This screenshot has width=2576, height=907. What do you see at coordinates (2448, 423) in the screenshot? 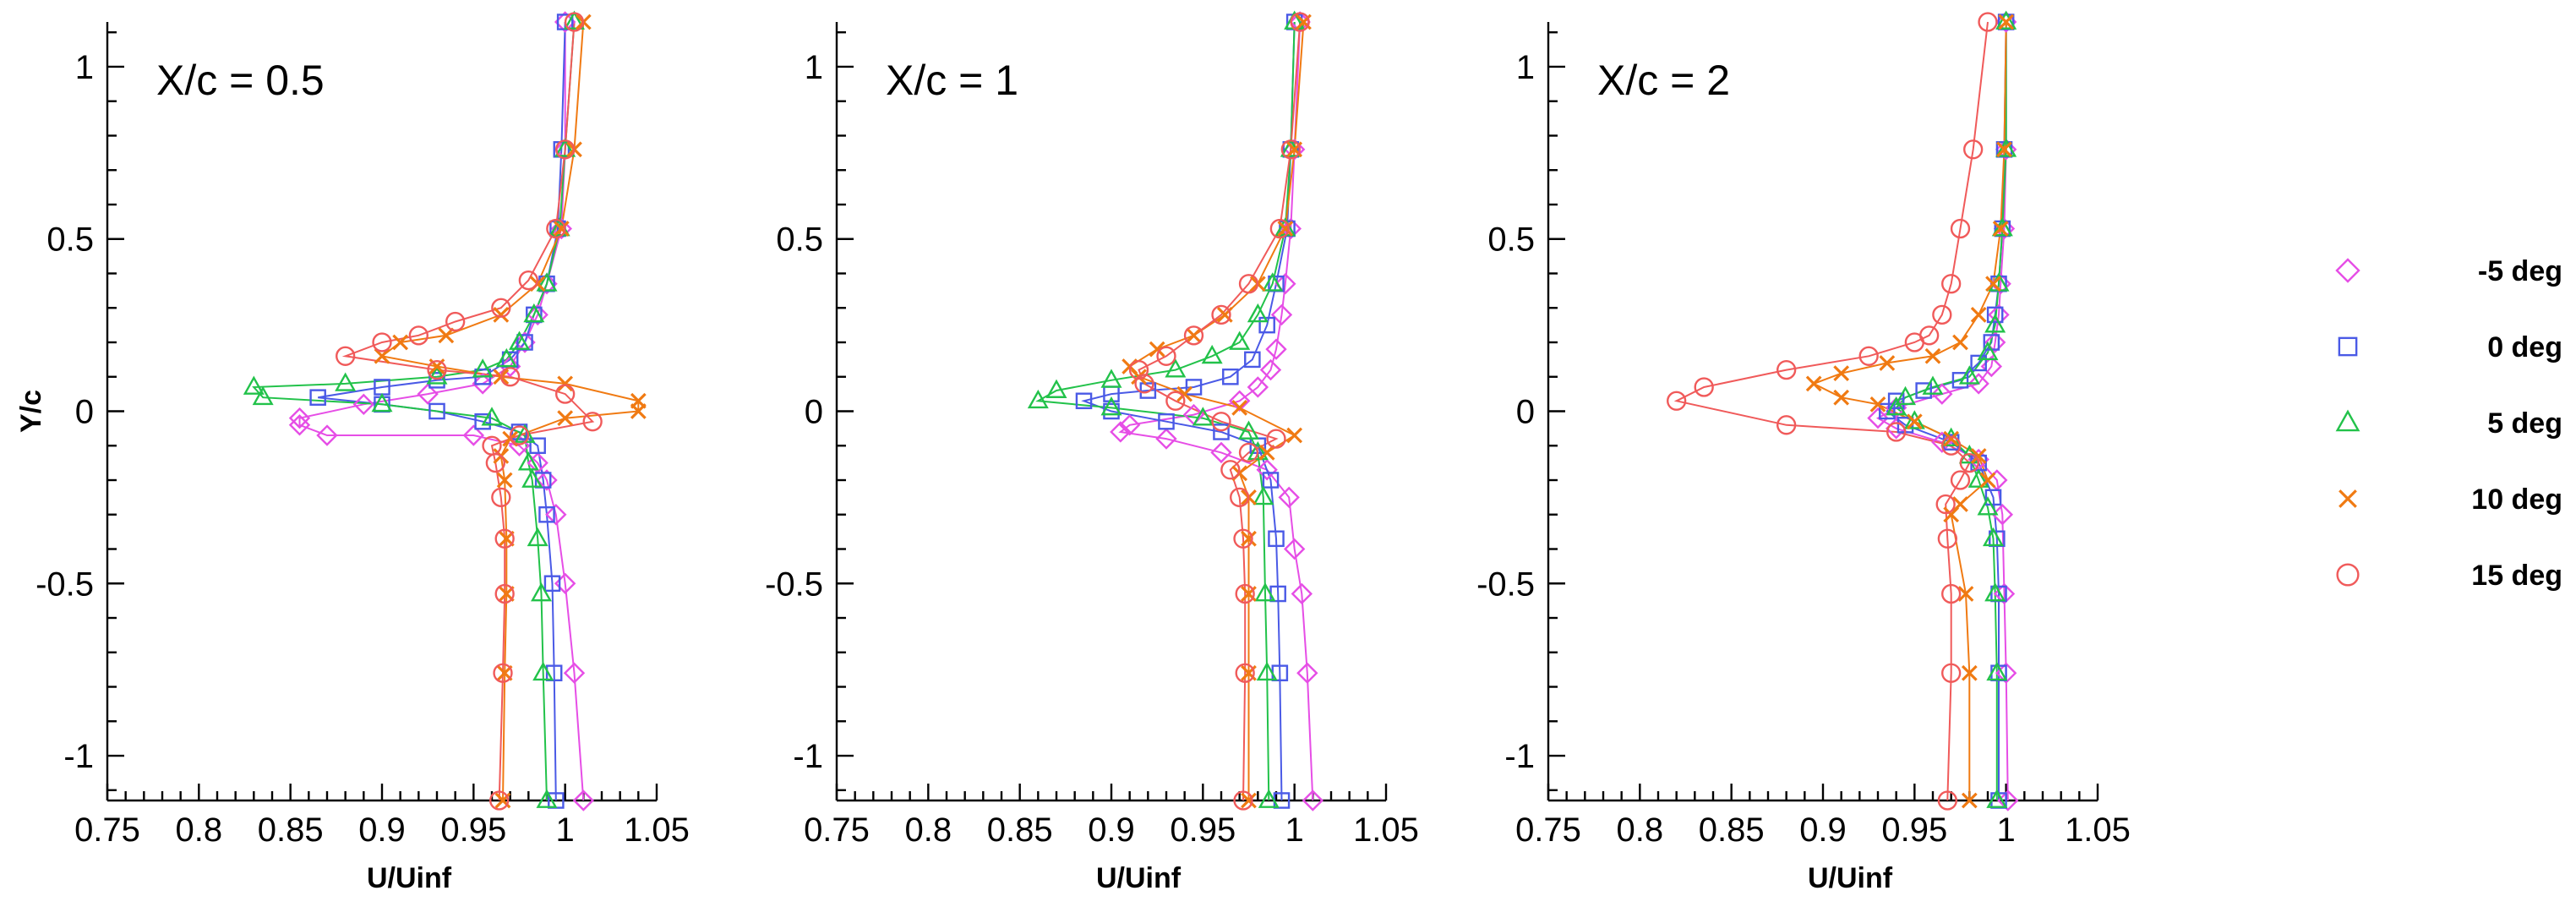
I see `legend: -5 deg 0 deg 5 deg 10 deg 15 deg` at bounding box center [2448, 423].